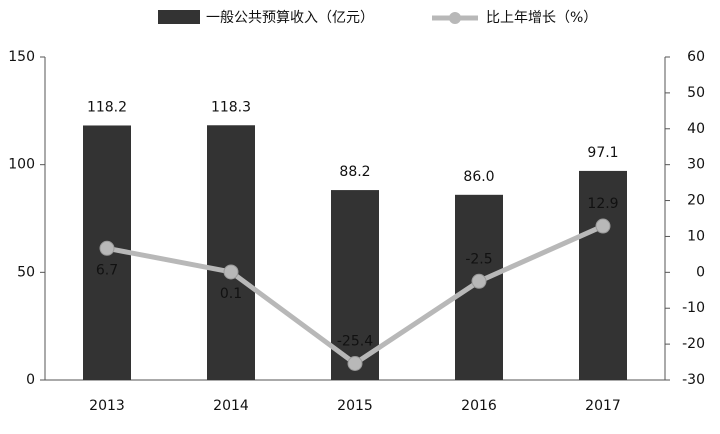  Describe the element at coordinates (30, 380) in the screenshot. I see `y-tick-label: 0` at that location.